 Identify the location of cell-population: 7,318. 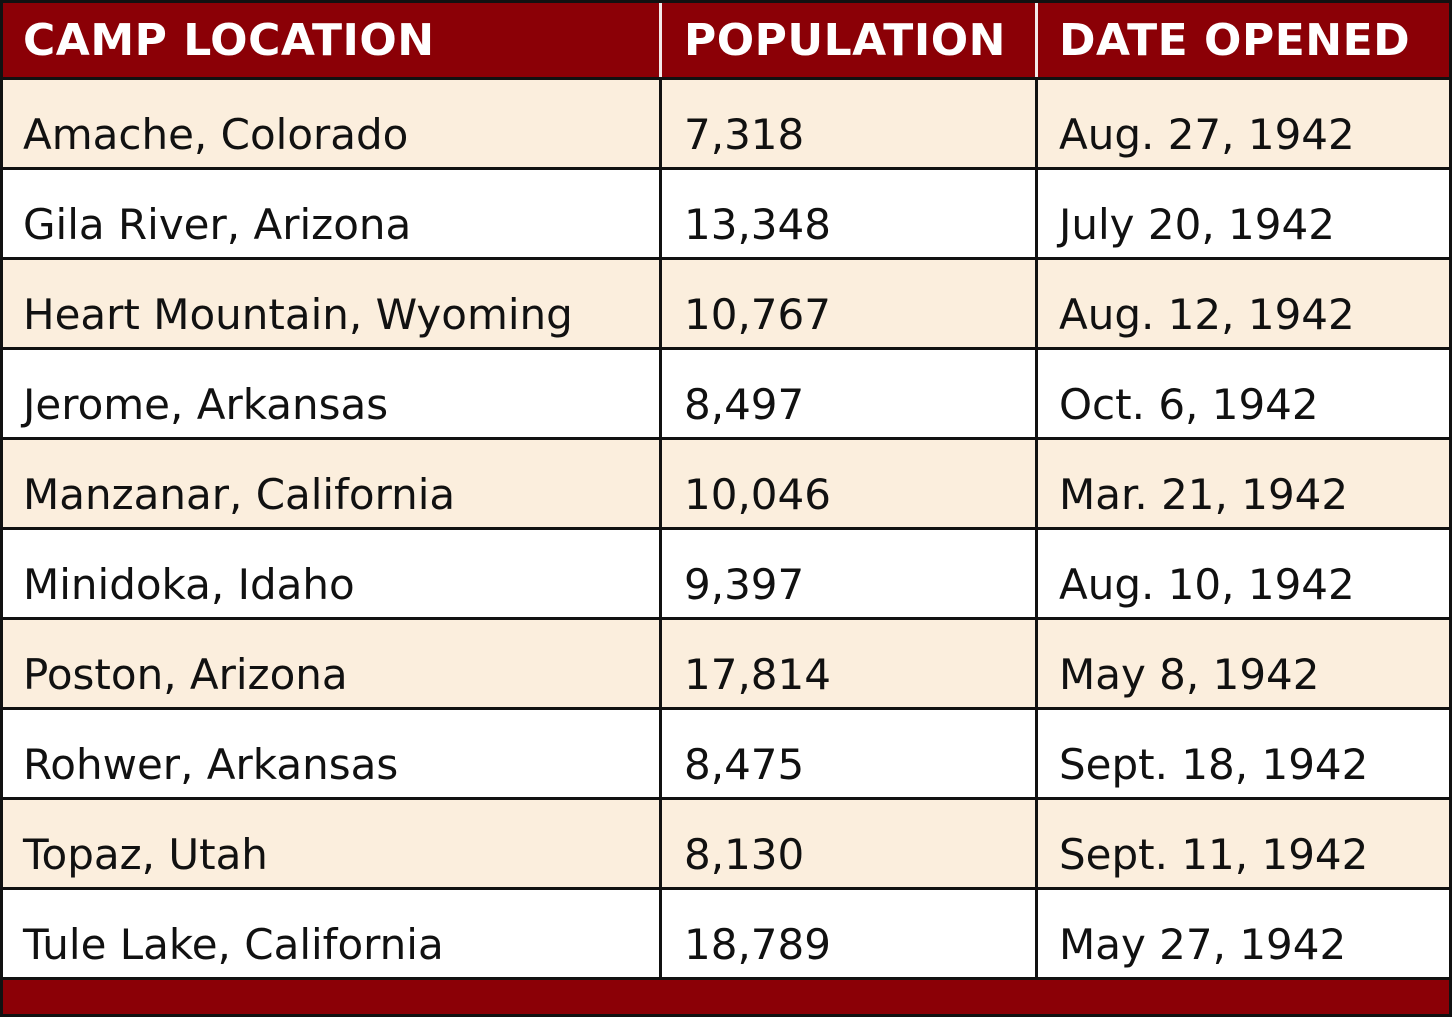
(847, 123).